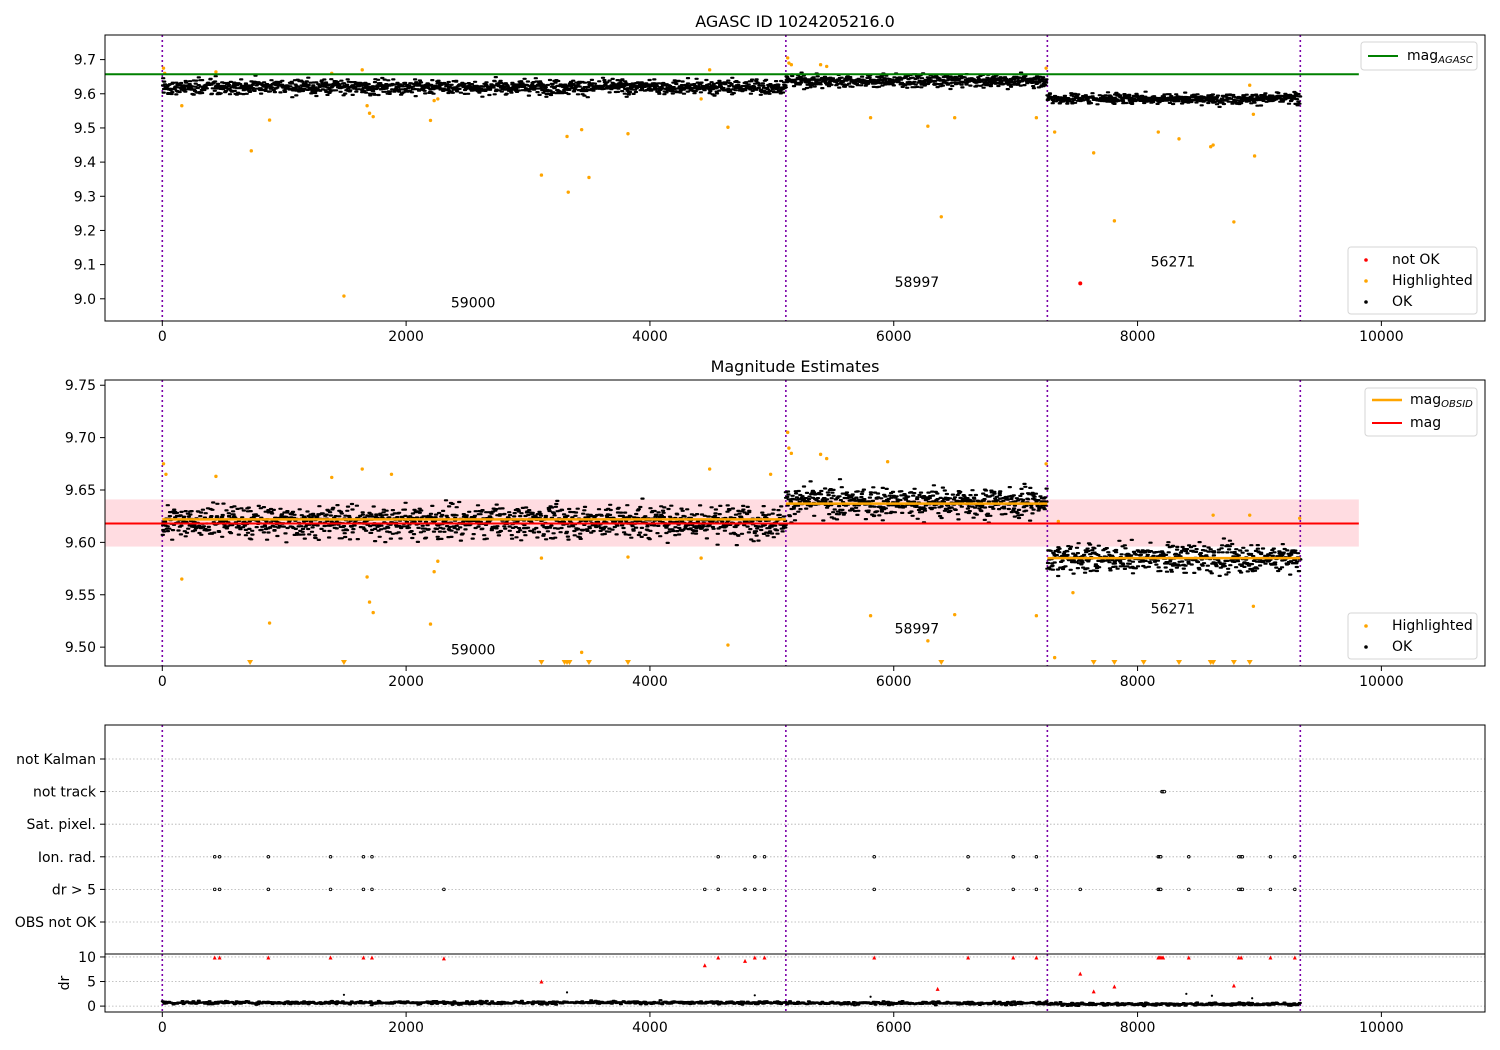  I want to click on legend-mid-highlighted-label: Highlighted, so click(1432, 626).